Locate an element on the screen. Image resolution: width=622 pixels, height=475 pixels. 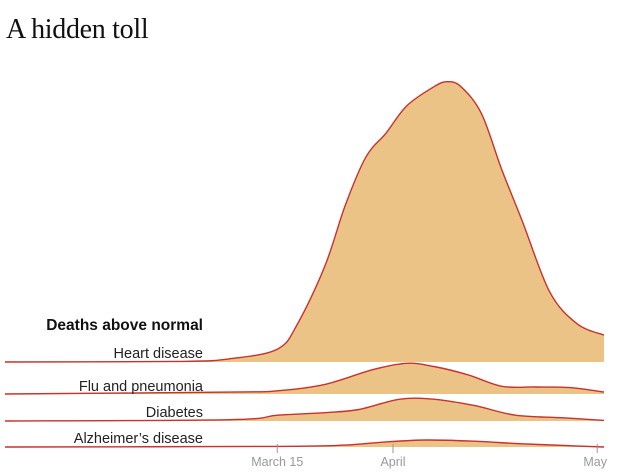
line-diabetes is located at coordinates (304, 409).